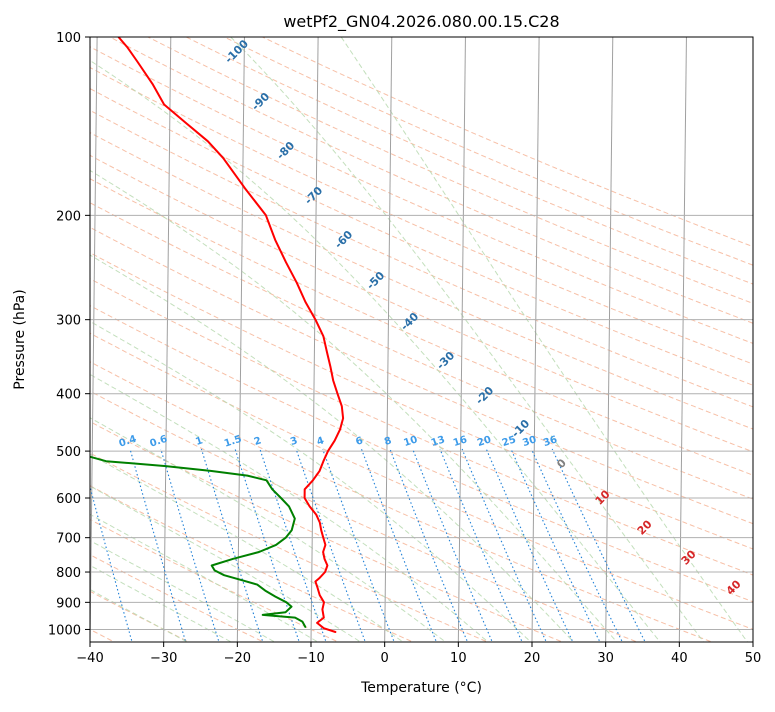  What do you see at coordinates (68, 321) in the screenshot?
I see `y-tick-label: 300` at bounding box center [68, 321].